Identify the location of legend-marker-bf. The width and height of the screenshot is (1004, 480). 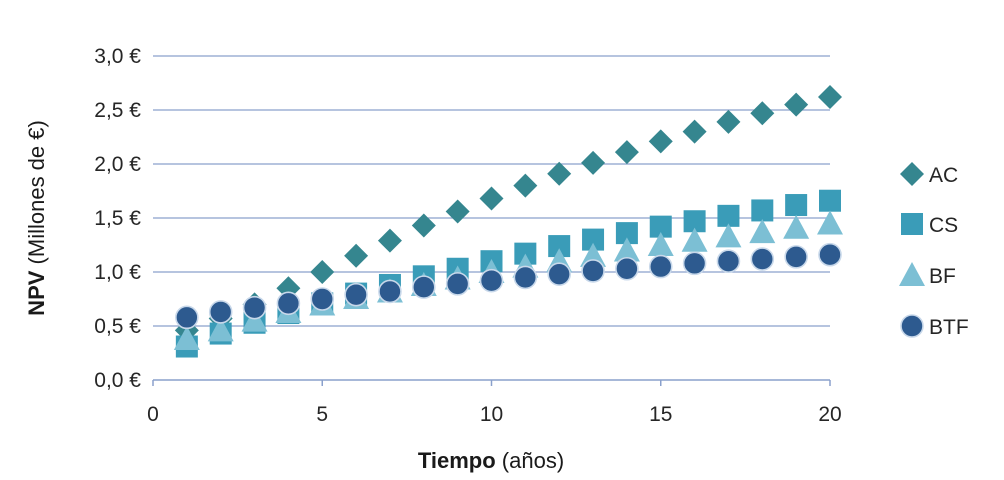
(912, 274).